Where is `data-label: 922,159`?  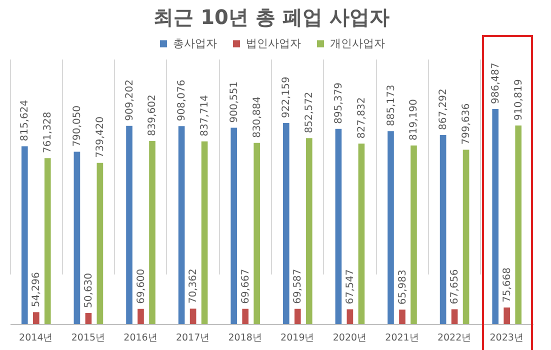 data-label: 922,159 is located at coordinates (286, 97).